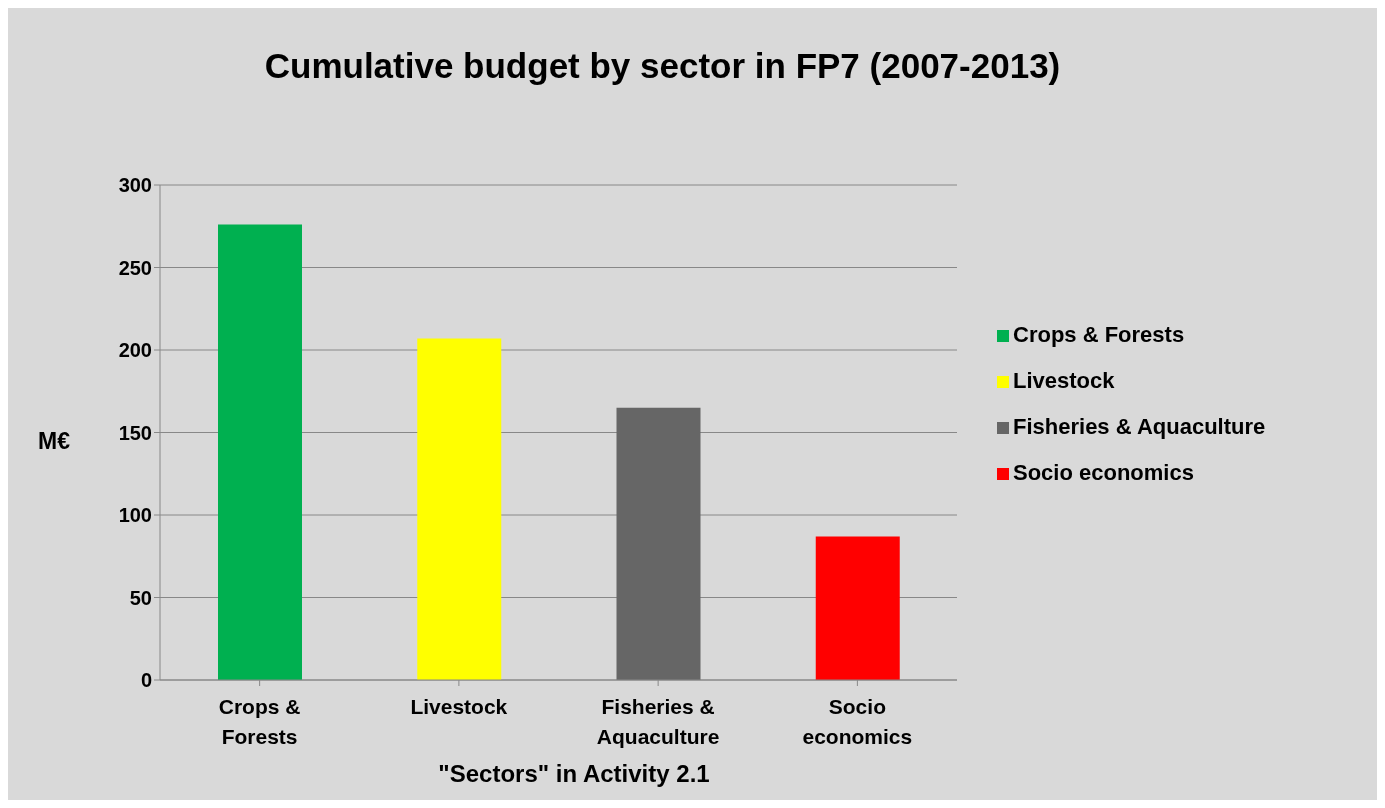  I want to click on x-tick-label: Livestock, so click(459, 706).